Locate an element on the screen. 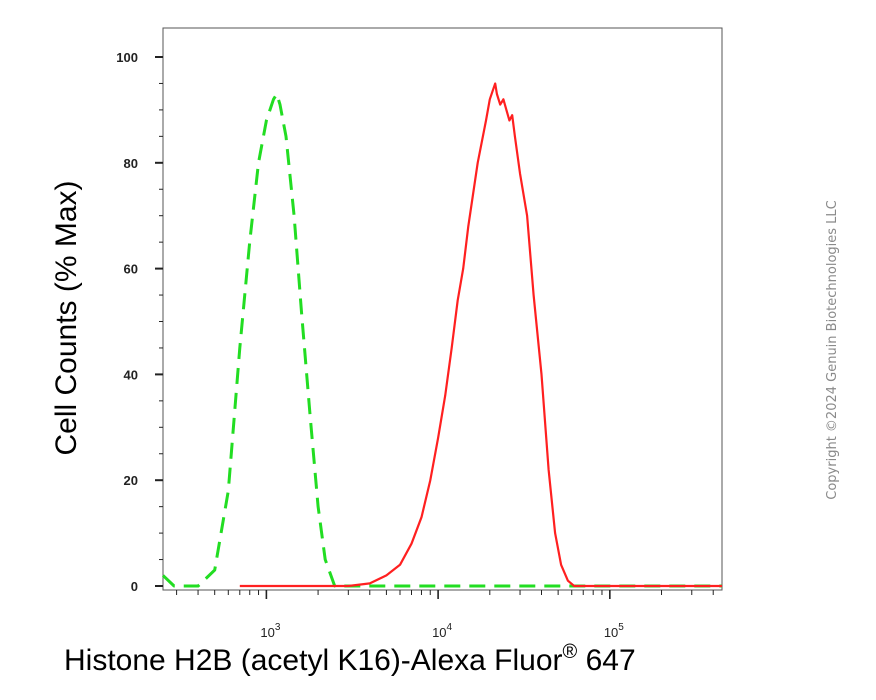 This screenshot has width=876, height=700. x-tick-label: 10⁵ is located at coordinates (614, 631).